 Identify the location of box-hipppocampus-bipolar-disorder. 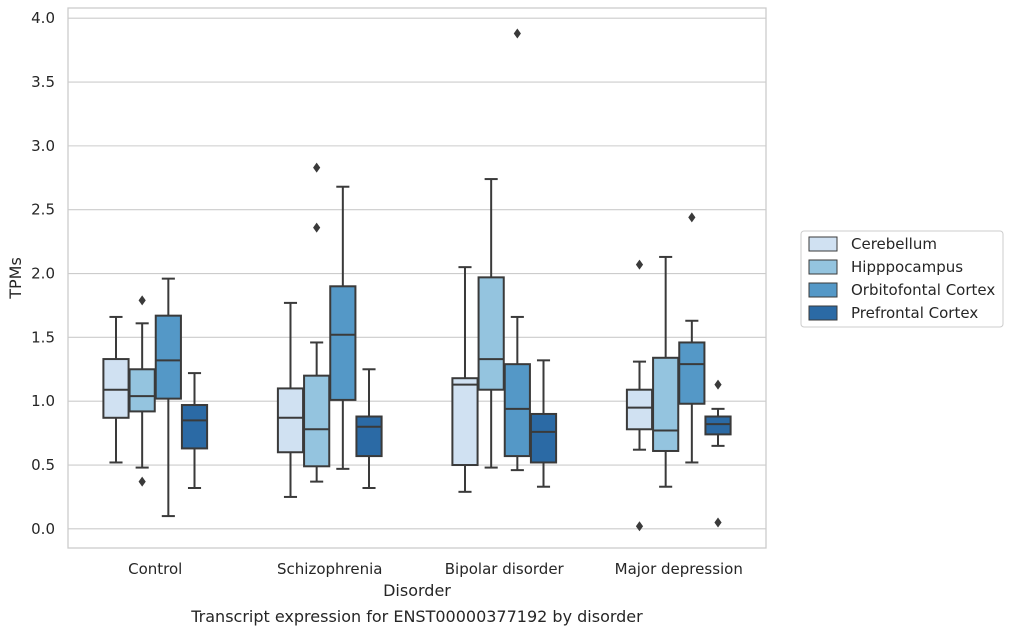
(491, 323).